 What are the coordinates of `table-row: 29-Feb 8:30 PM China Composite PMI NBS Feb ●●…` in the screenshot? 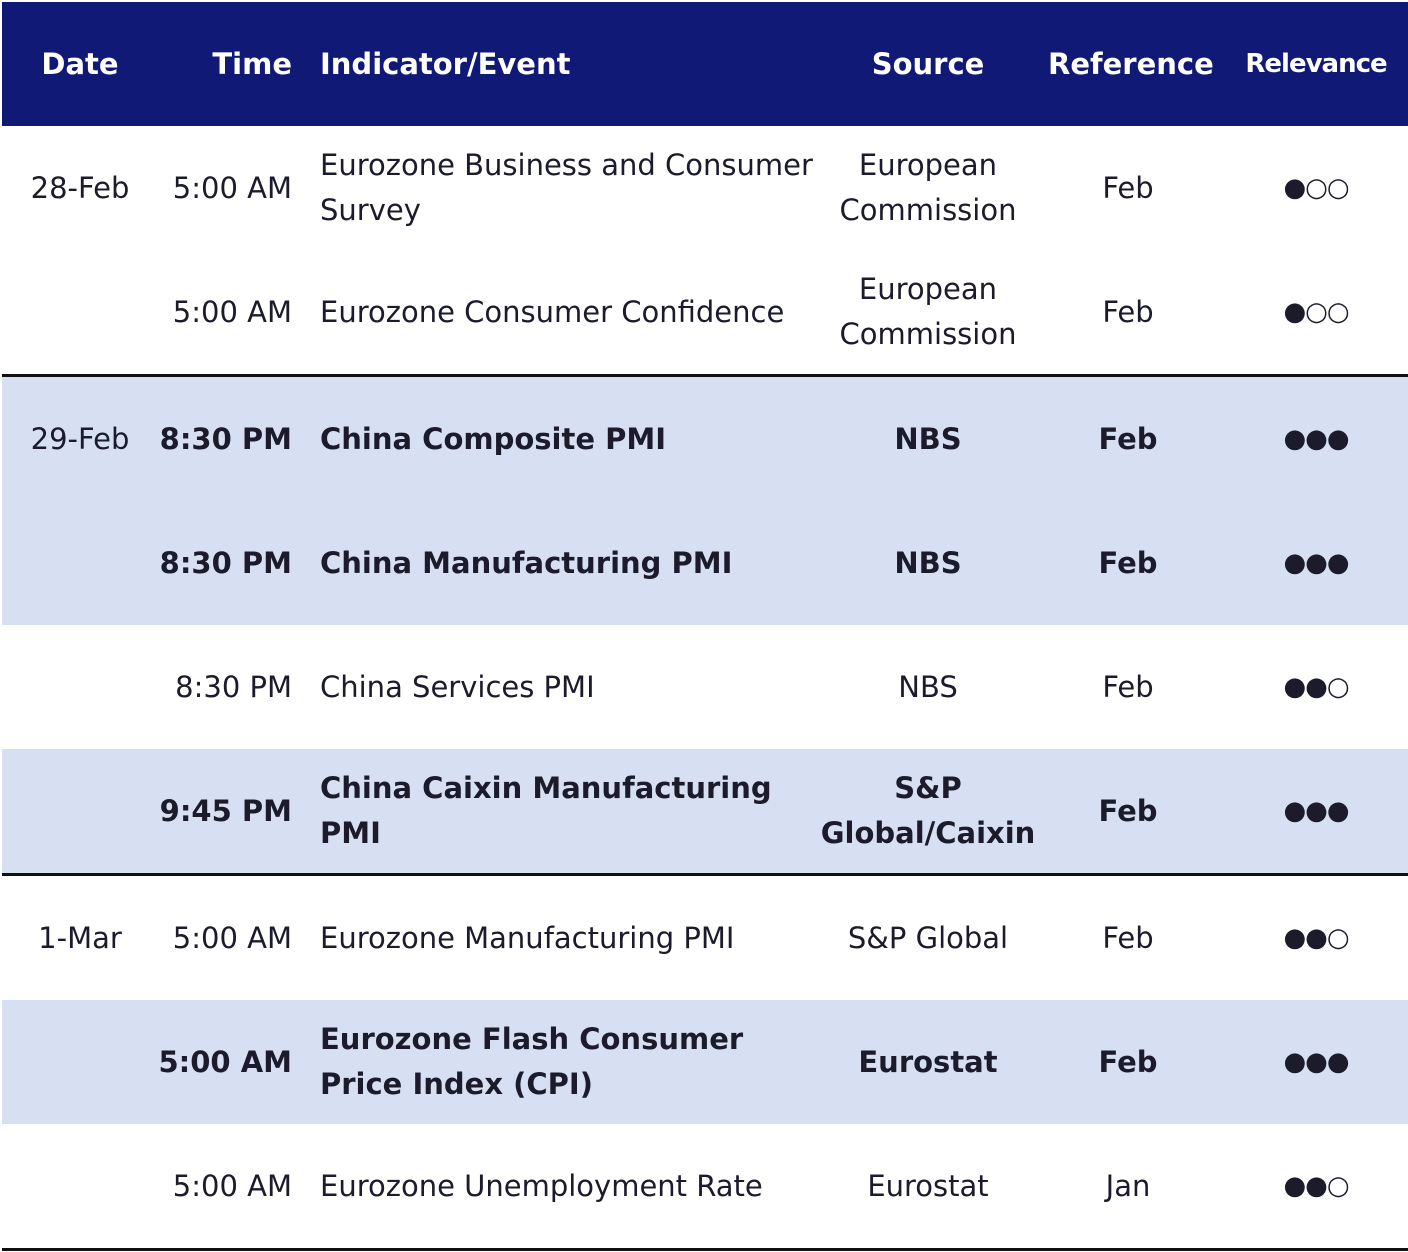 It's located at (705, 439).